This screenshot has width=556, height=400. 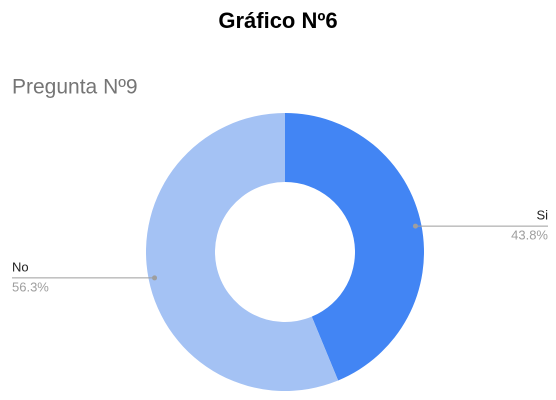 What do you see at coordinates (277, 20) in the screenshot?
I see `chart-title: Gráfico Nº6` at bounding box center [277, 20].